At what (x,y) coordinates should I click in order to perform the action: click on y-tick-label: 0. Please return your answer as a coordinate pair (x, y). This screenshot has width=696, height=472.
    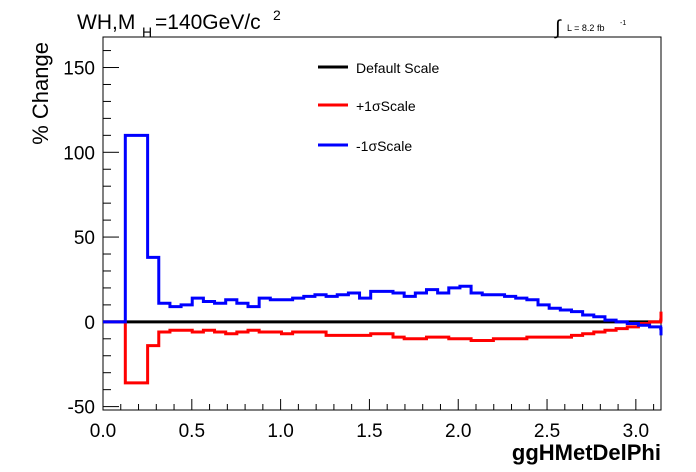
    Looking at the image, I should click on (89, 323).